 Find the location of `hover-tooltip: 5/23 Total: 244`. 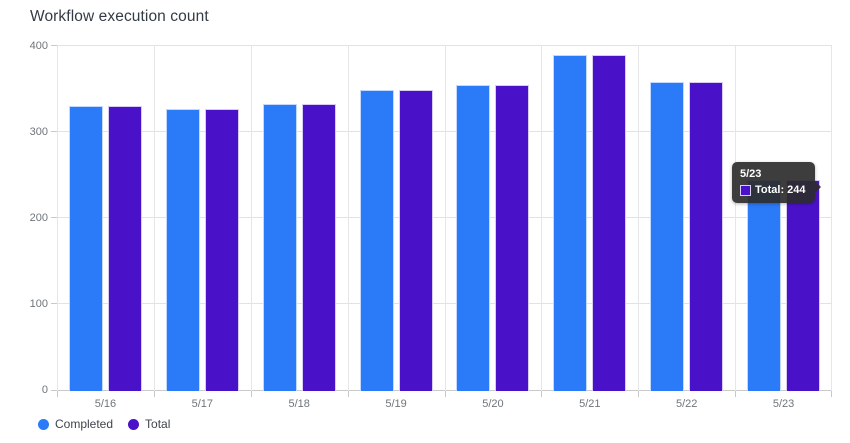

hover-tooltip: 5/23 Total: 244 is located at coordinates (776, 182).